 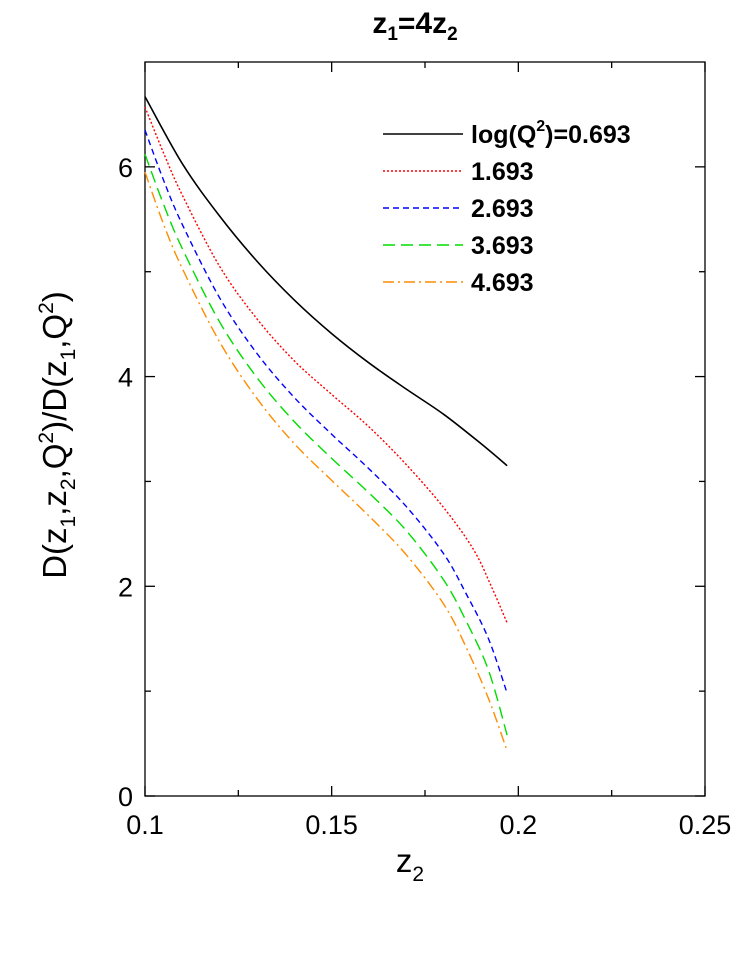 What do you see at coordinates (57, 435) in the screenshot?
I see `y-axis-label: D(z1,z2,Q2)/D(z1,Q2)` at bounding box center [57, 435].